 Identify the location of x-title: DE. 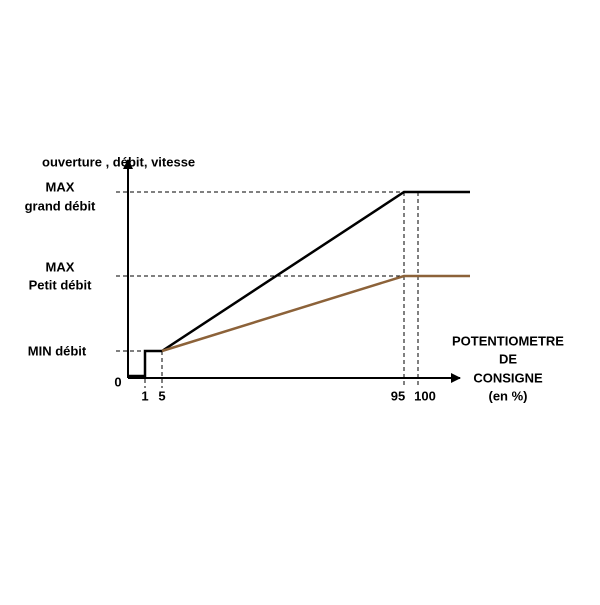
(508, 358).